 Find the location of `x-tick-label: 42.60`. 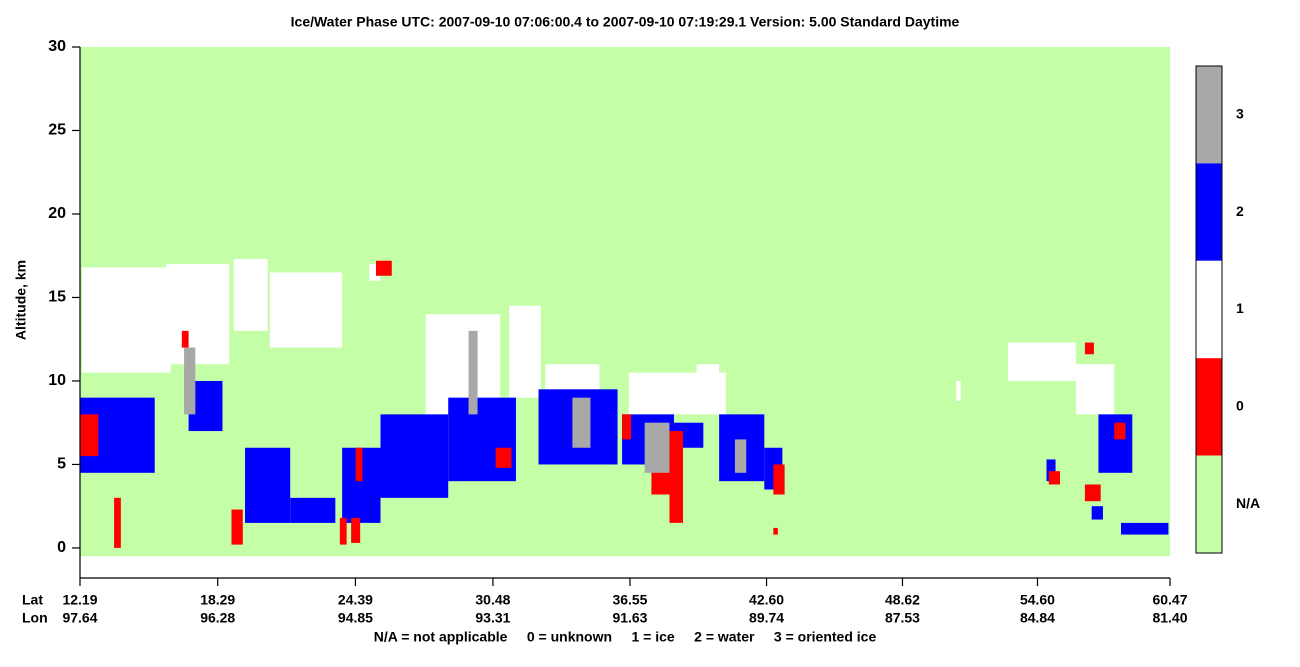

x-tick-label: 42.60 is located at coordinates (766, 600).